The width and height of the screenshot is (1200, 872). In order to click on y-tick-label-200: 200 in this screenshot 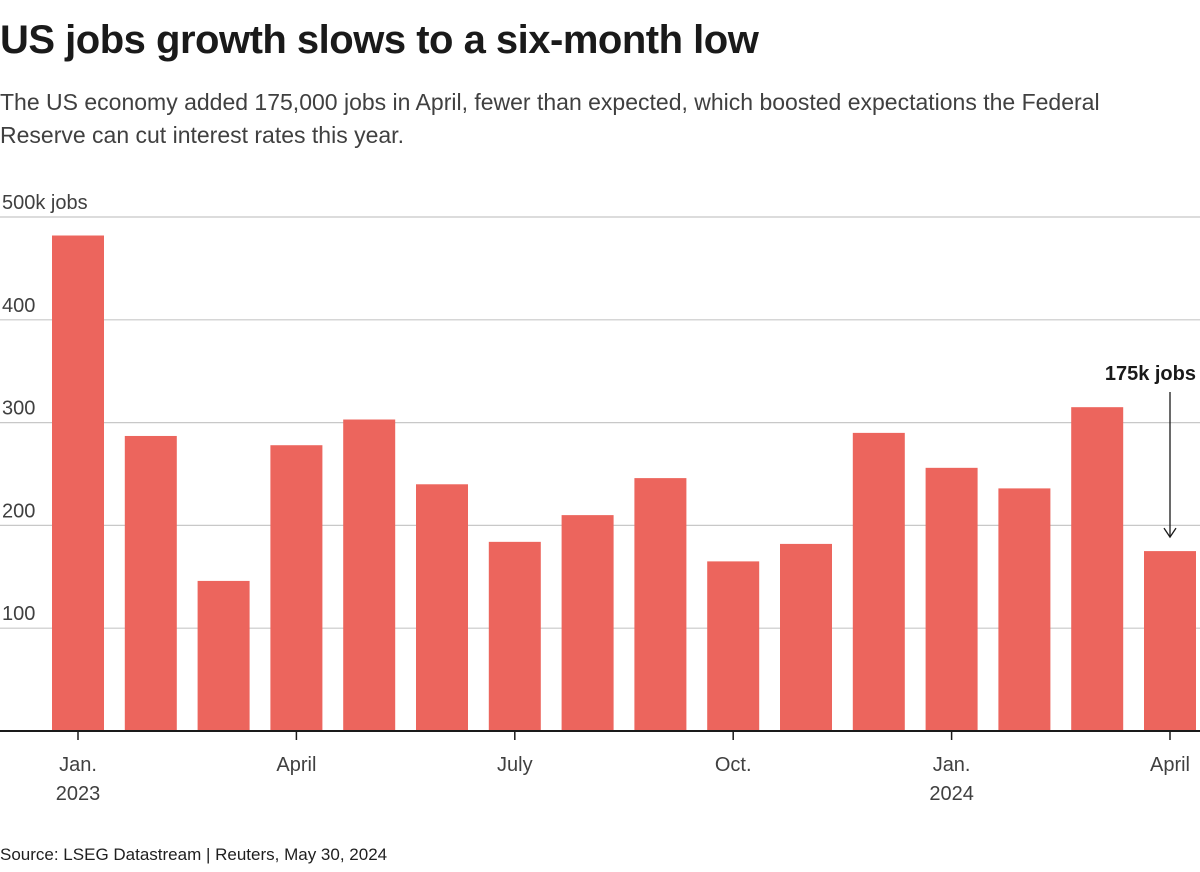, I will do `click(18, 511)`.